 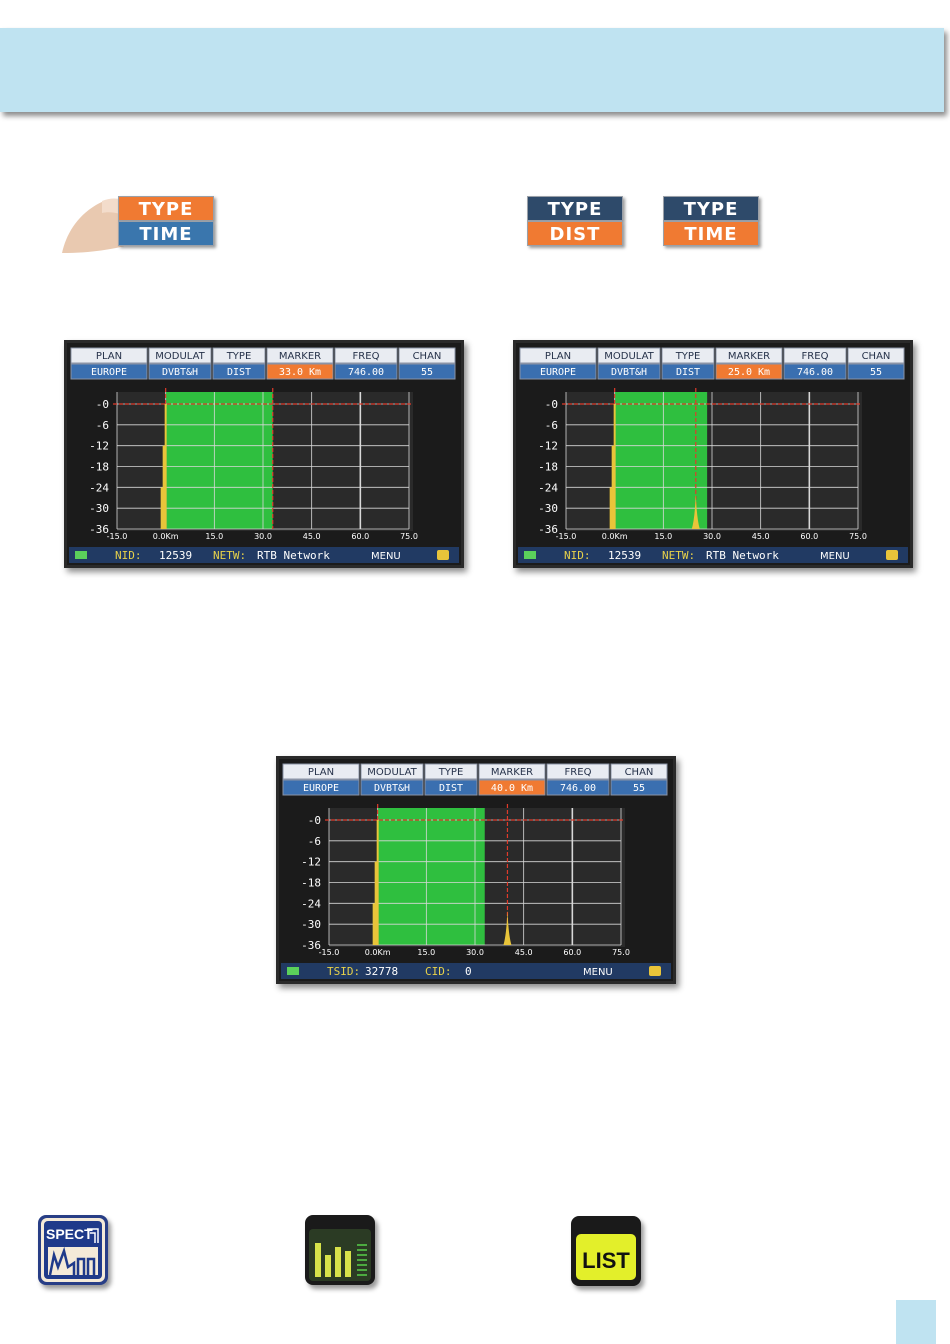 I want to click on header-label: MODULAT, so click(x=180, y=356).